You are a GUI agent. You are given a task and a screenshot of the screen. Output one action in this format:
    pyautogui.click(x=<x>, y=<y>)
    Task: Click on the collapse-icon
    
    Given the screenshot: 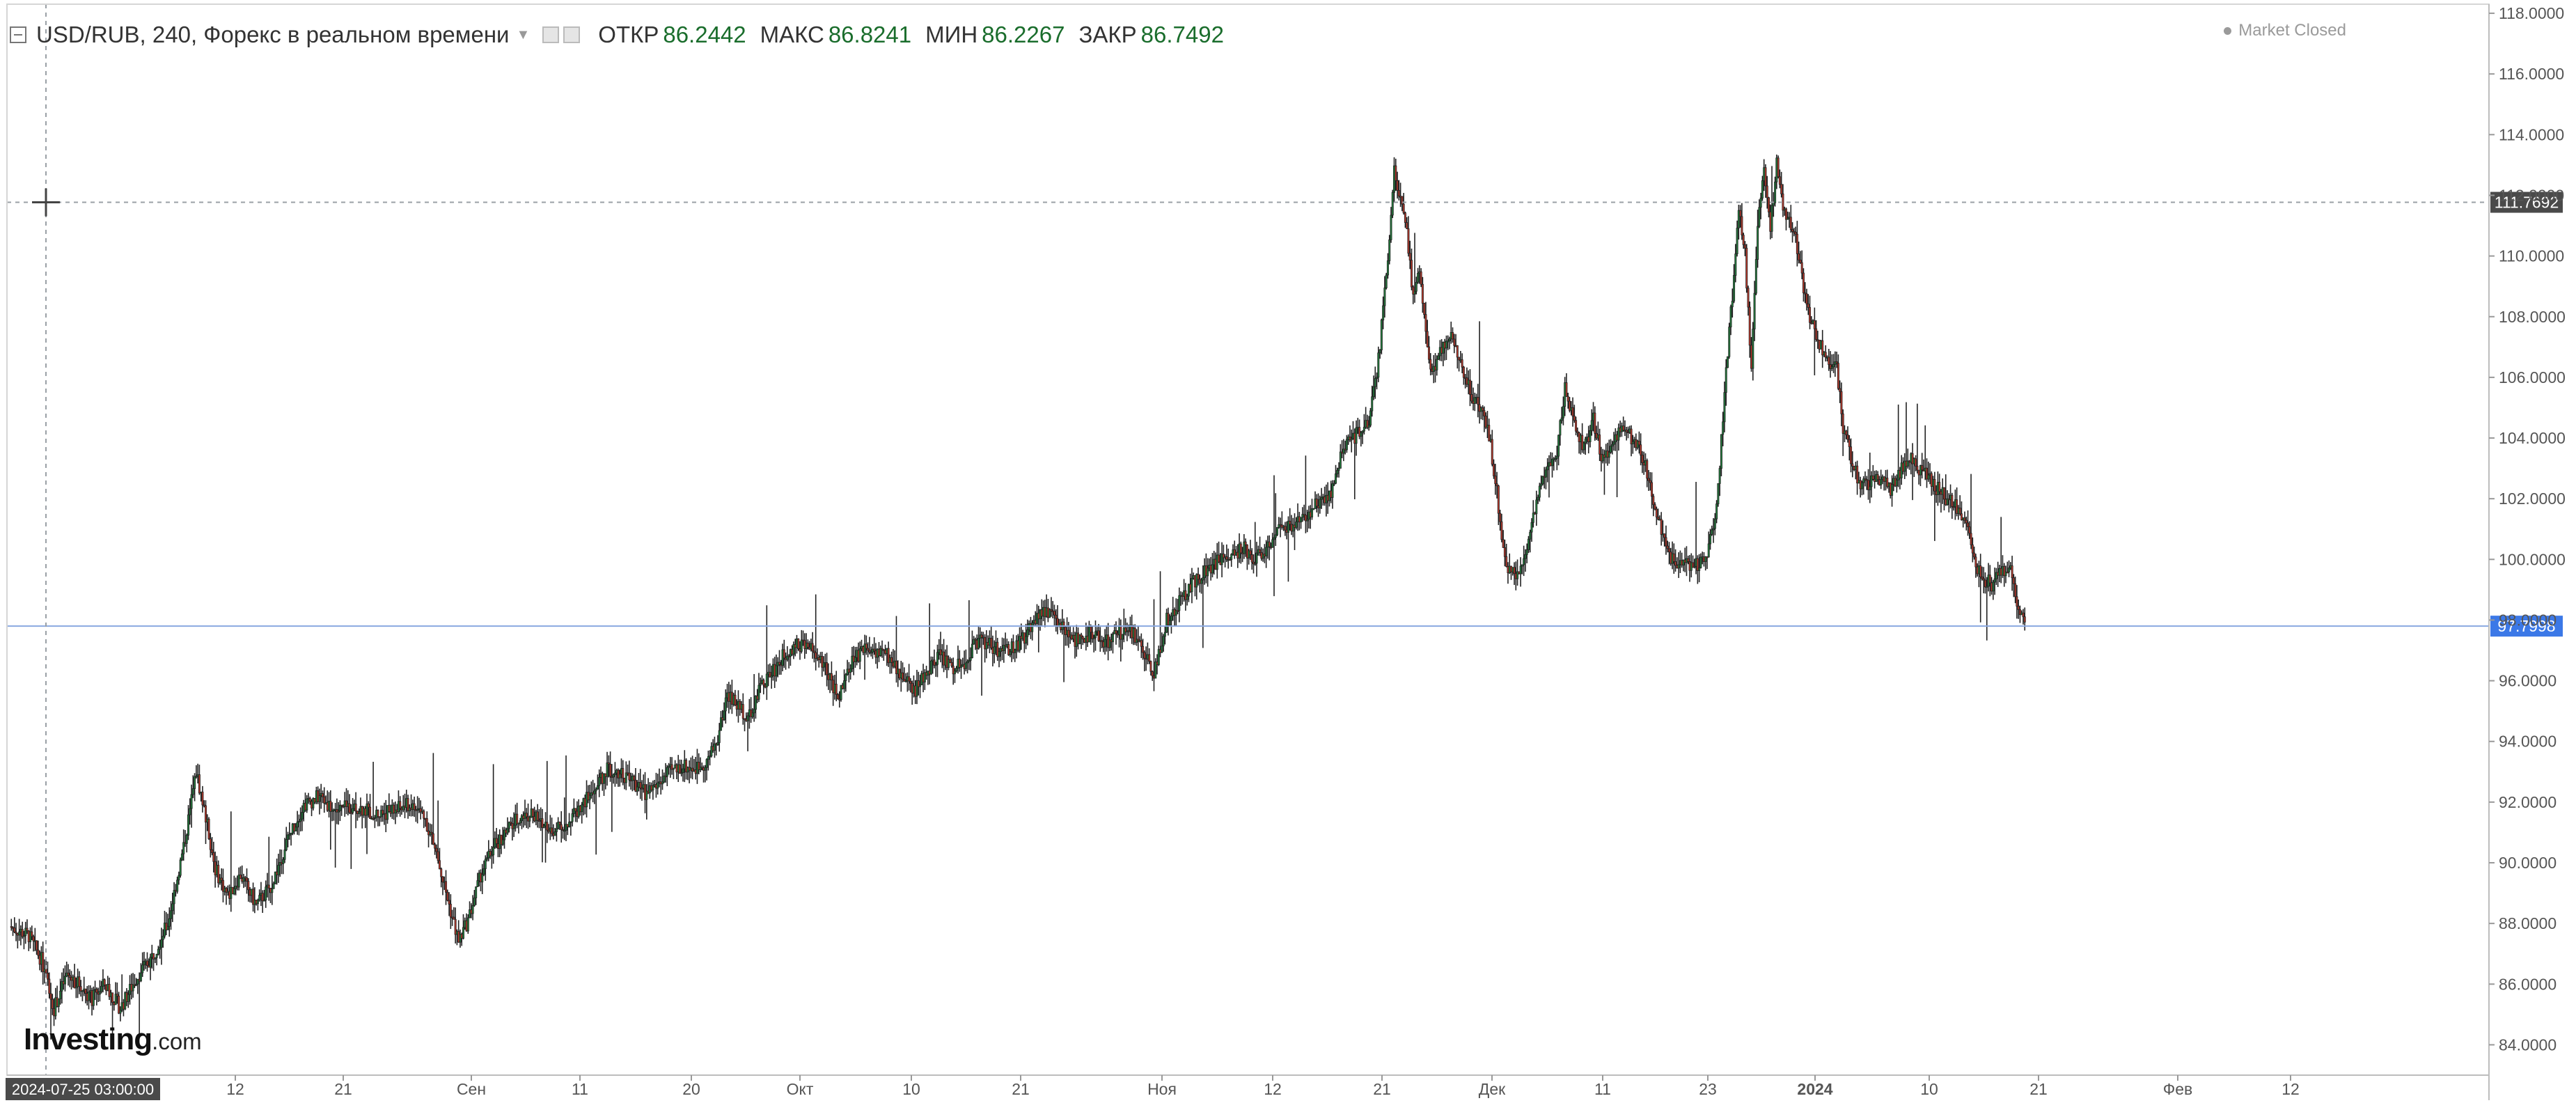 What is the action you would take?
    pyautogui.click(x=18, y=35)
    